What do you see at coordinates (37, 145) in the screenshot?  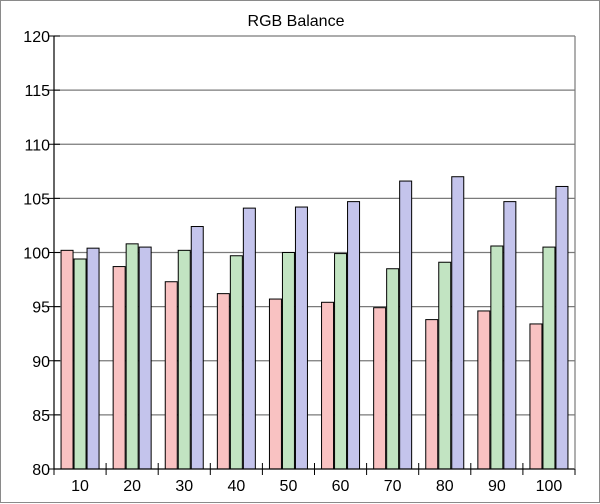 I see `y-tick-label: 110` at bounding box center [37, 145].